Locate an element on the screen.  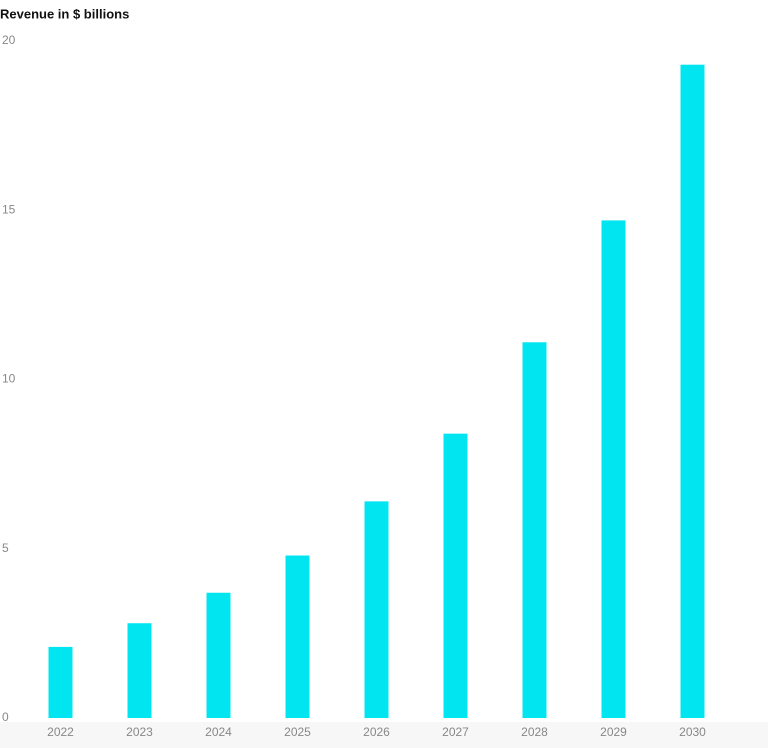
y-tick-label: 20 is located at coordinates (9, 40).